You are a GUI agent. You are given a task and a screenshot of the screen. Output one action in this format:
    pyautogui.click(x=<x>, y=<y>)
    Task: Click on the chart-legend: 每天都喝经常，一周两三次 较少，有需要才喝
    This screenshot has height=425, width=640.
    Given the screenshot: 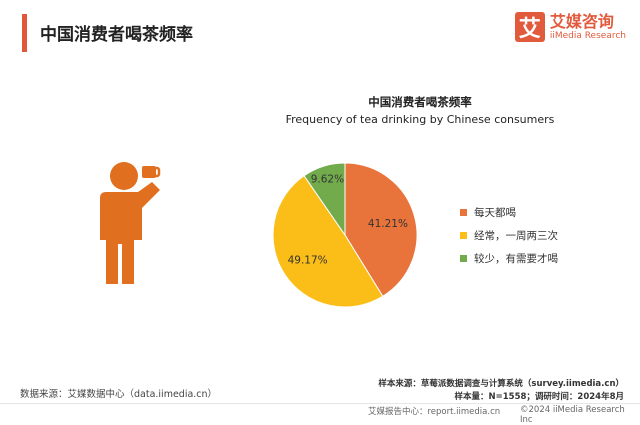 What is the action you would take?
    pyautogui.click(x=509, y=239)
    